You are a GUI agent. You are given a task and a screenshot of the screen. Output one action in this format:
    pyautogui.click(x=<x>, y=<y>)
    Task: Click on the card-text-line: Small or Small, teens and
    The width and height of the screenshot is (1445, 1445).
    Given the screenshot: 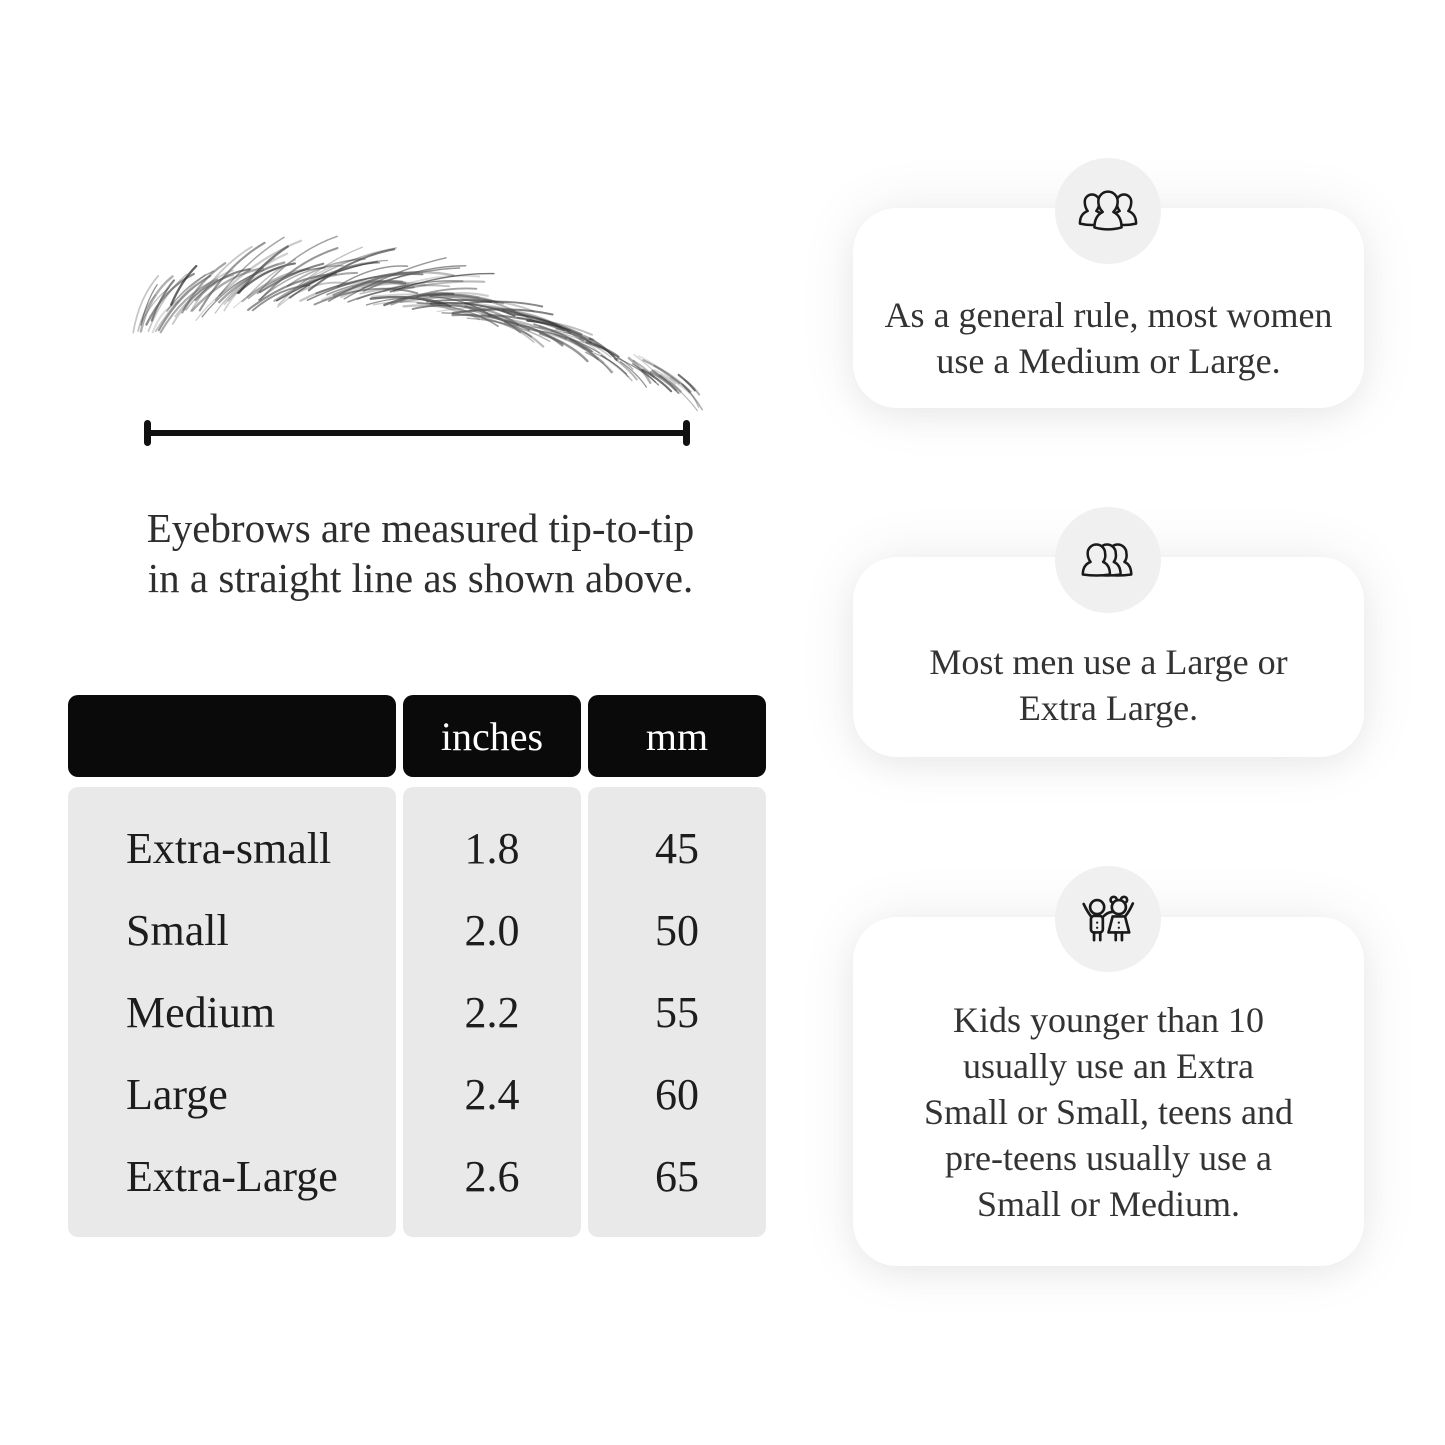 What is the action you would take?
    pyautogui.click(x=1108, y=1112)
    